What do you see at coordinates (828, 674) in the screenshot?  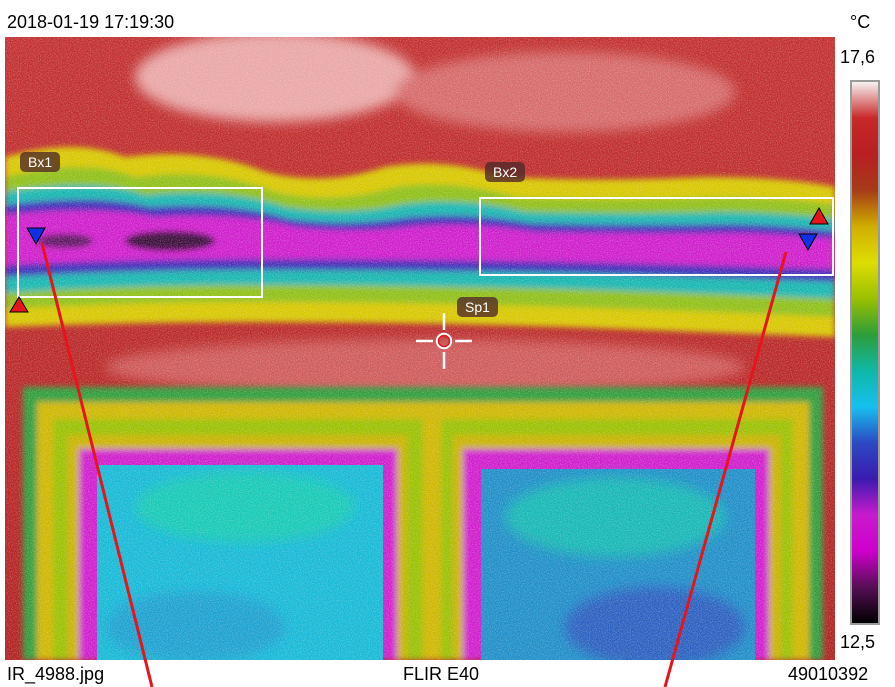 I see `footer-serial-number: 49010392` at bounding box center [828, 674].